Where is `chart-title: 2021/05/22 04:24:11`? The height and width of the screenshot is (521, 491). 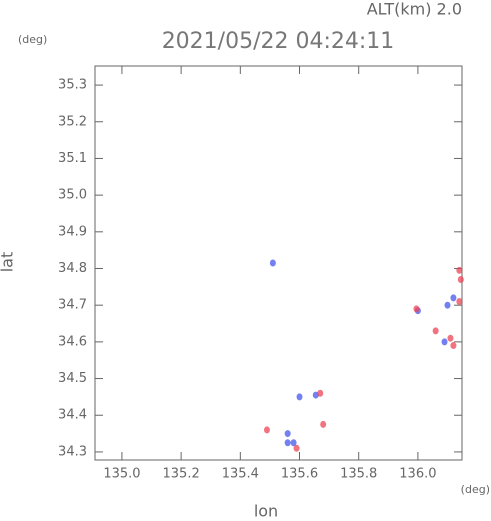
chart-title: 2021/05/22 04:24:11 is located at coordinates (278, 41).